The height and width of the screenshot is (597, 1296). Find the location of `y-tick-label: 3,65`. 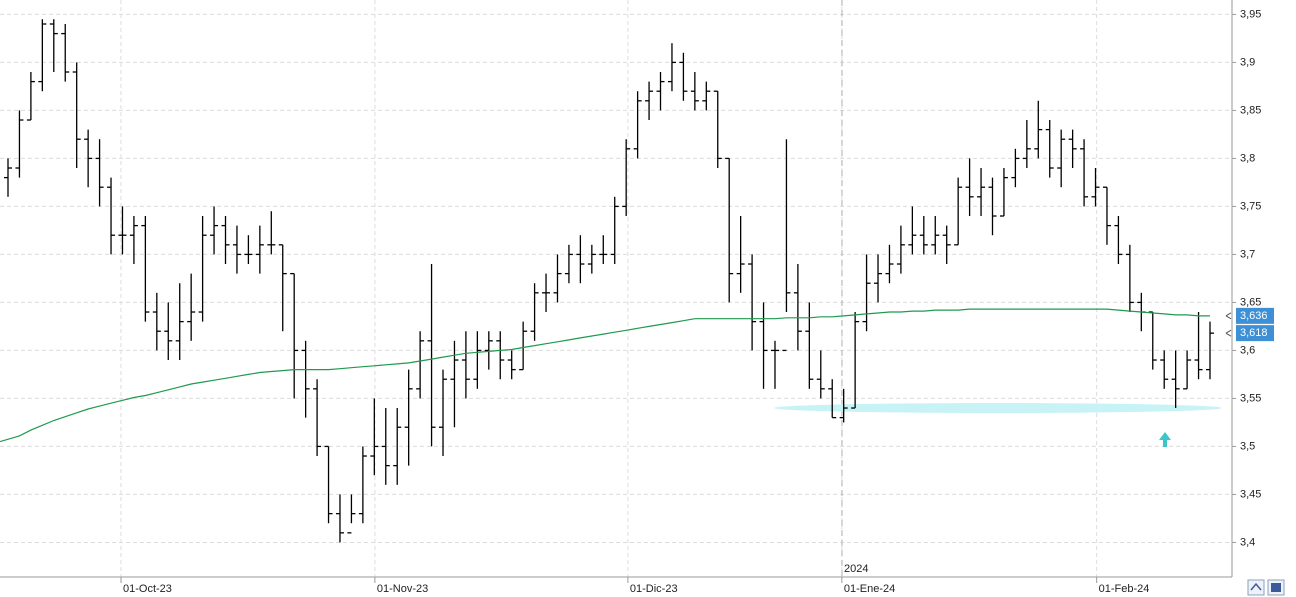

y-tick-label: 3,65 is located at coordinates (1250, 302).